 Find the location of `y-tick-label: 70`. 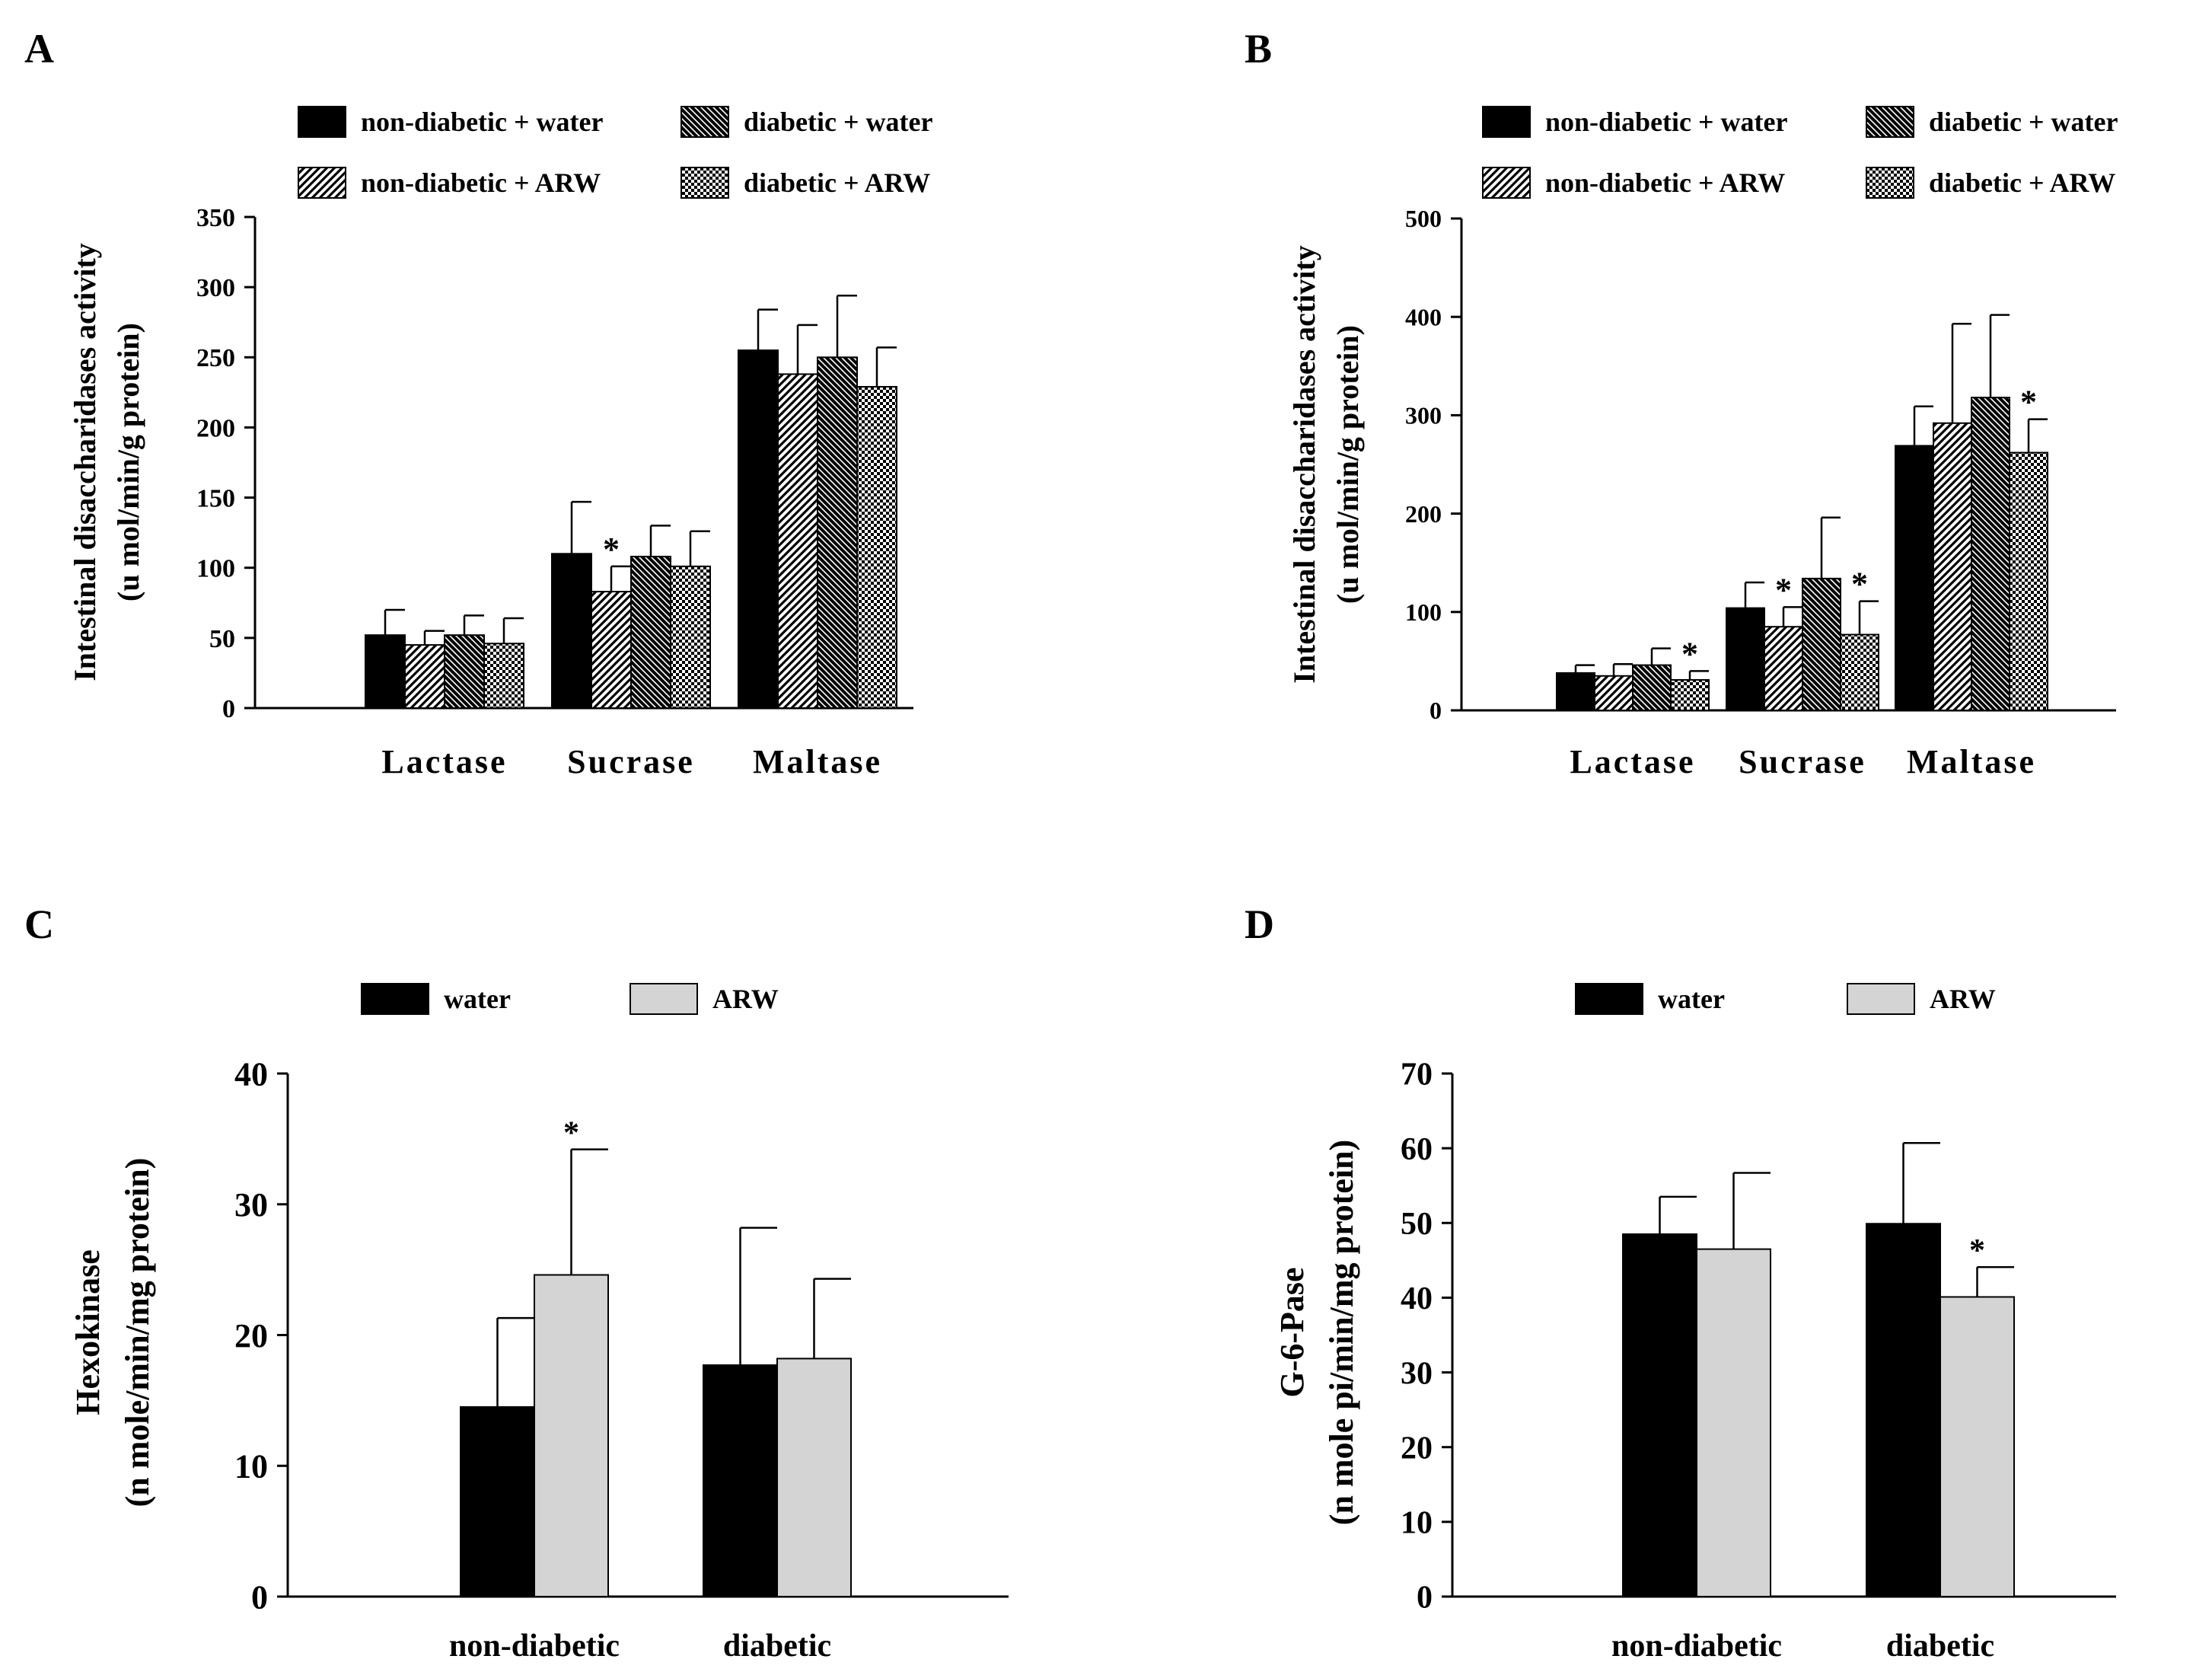

y-tick-label: 70 is located at coordinates (1417, 1075).